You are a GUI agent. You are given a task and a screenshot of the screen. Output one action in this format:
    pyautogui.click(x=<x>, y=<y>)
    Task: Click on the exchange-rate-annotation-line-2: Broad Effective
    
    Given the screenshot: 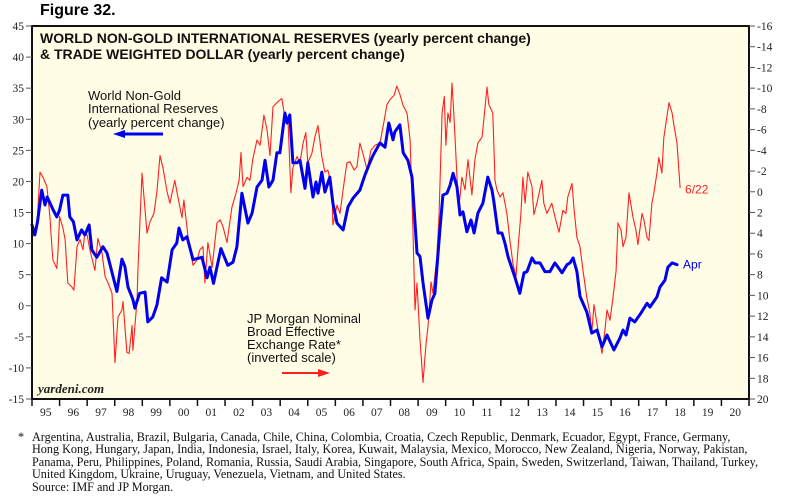 What is the action you would take?
    pyautogui.click(x=291, y=331)
    